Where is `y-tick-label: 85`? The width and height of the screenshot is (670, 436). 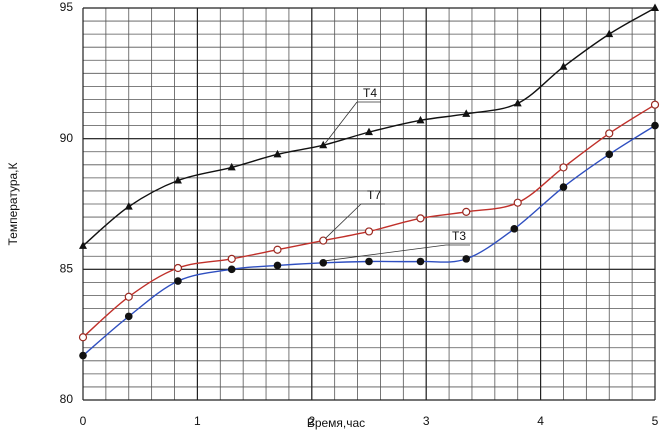 y-tick-label: 85 is located at coordinates (67, 269).